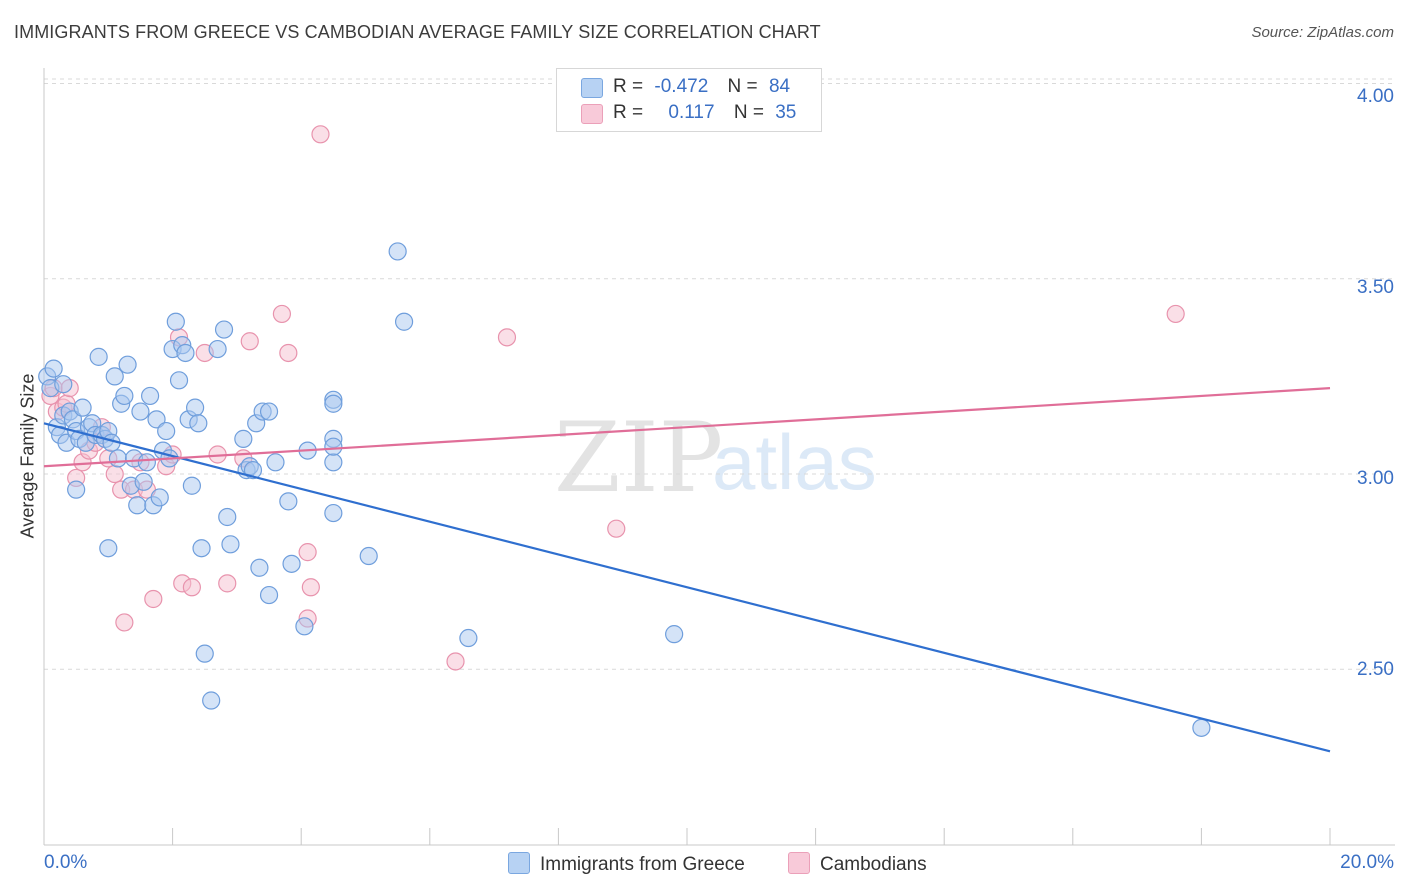  I want to click on y-tick-label-4.00: 4.00, so click(1375, 96).